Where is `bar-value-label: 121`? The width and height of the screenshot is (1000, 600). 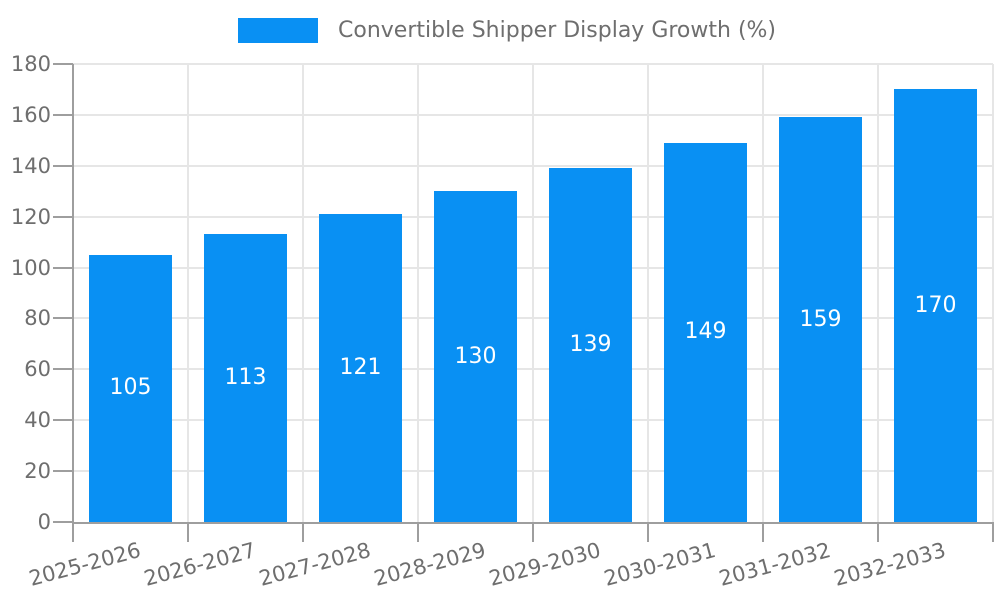
bar-value-label: 121 is located at coordinates (360, 368).